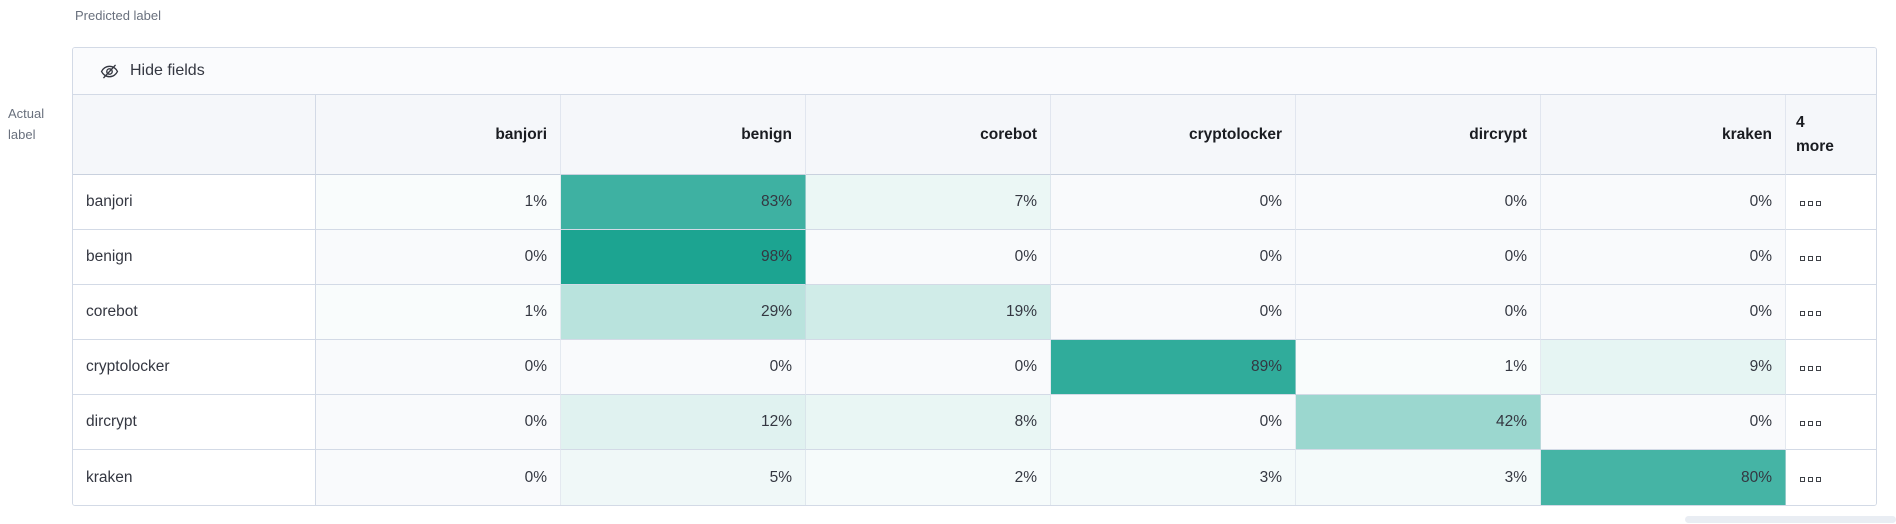 Image resolution: width=1896 pixels, height=524 pixels. I want to click on hide-fields-button: Hide fields, so click(152, 71).